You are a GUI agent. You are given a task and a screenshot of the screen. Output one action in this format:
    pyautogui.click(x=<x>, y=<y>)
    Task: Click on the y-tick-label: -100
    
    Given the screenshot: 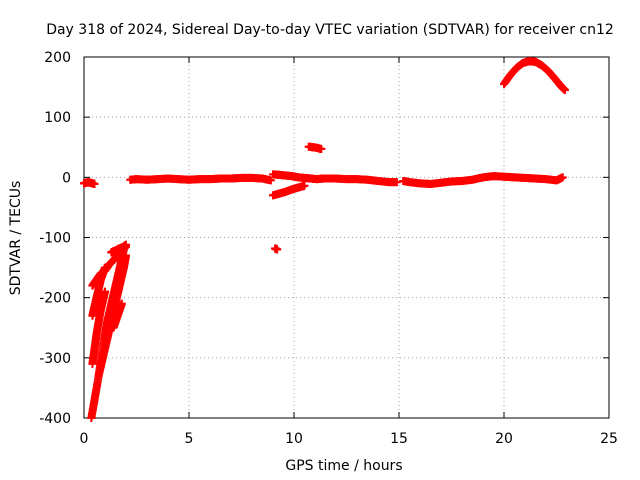 What is the action you would take?
    pyautogui.click(x=55, y=239)
    